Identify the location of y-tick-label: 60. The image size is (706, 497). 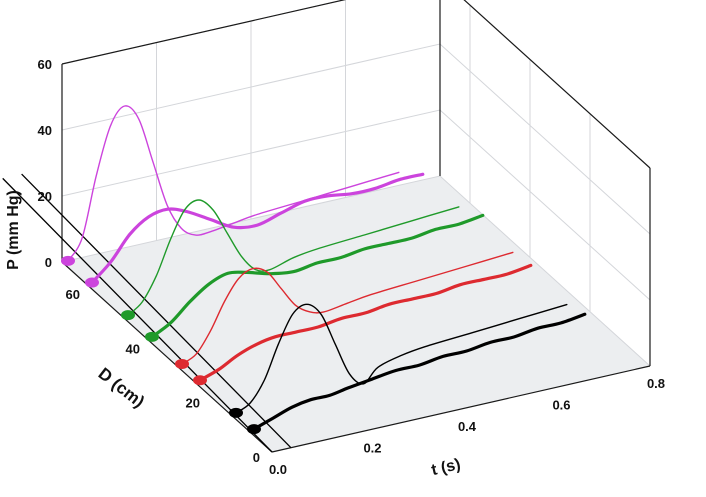
(73, 294).